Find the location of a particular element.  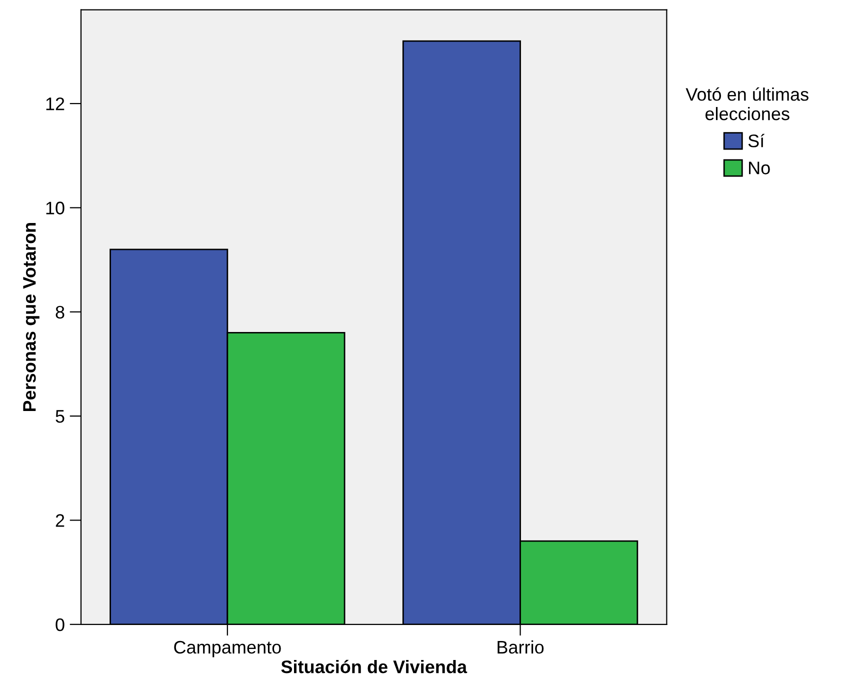

y-tick-label: 12 is located at coordinates (55, 103).